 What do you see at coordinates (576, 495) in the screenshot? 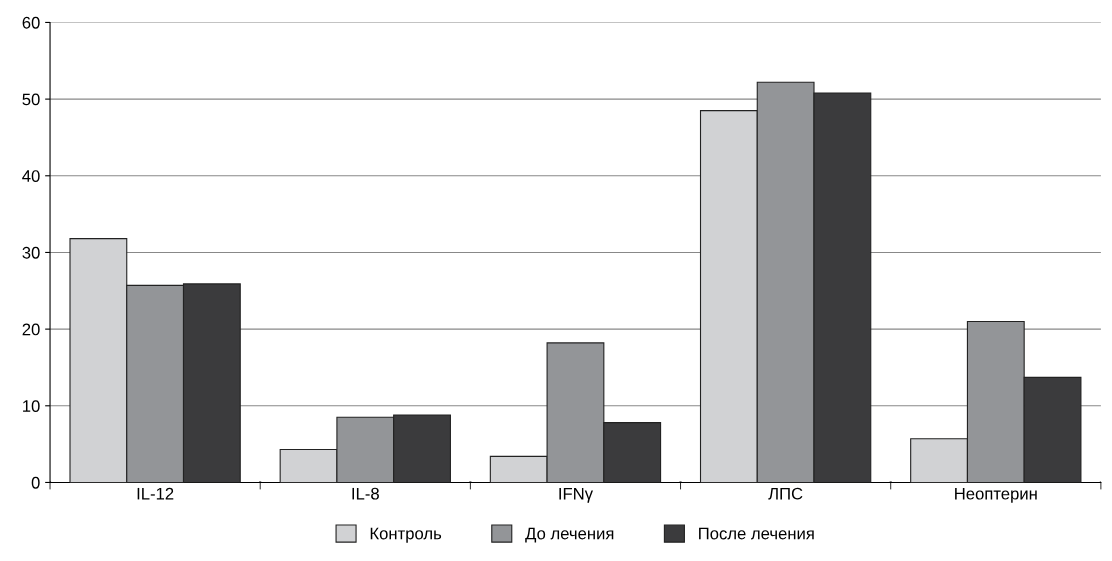
I see `x-tick-label: IFNγ` at bounding box center [576, 495].